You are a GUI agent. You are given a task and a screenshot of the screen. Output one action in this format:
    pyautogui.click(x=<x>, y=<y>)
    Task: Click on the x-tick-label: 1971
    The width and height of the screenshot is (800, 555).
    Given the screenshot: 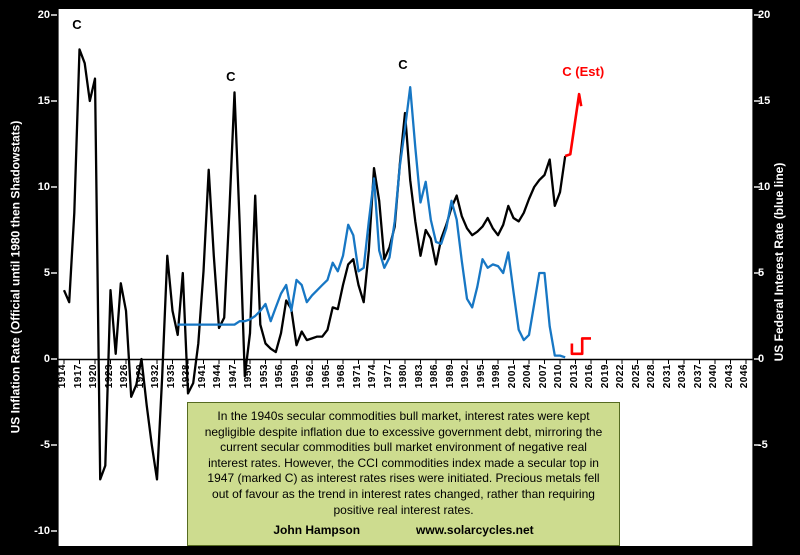 What is the action you would take?
    pyautogui.click(x=357, y=376)
    